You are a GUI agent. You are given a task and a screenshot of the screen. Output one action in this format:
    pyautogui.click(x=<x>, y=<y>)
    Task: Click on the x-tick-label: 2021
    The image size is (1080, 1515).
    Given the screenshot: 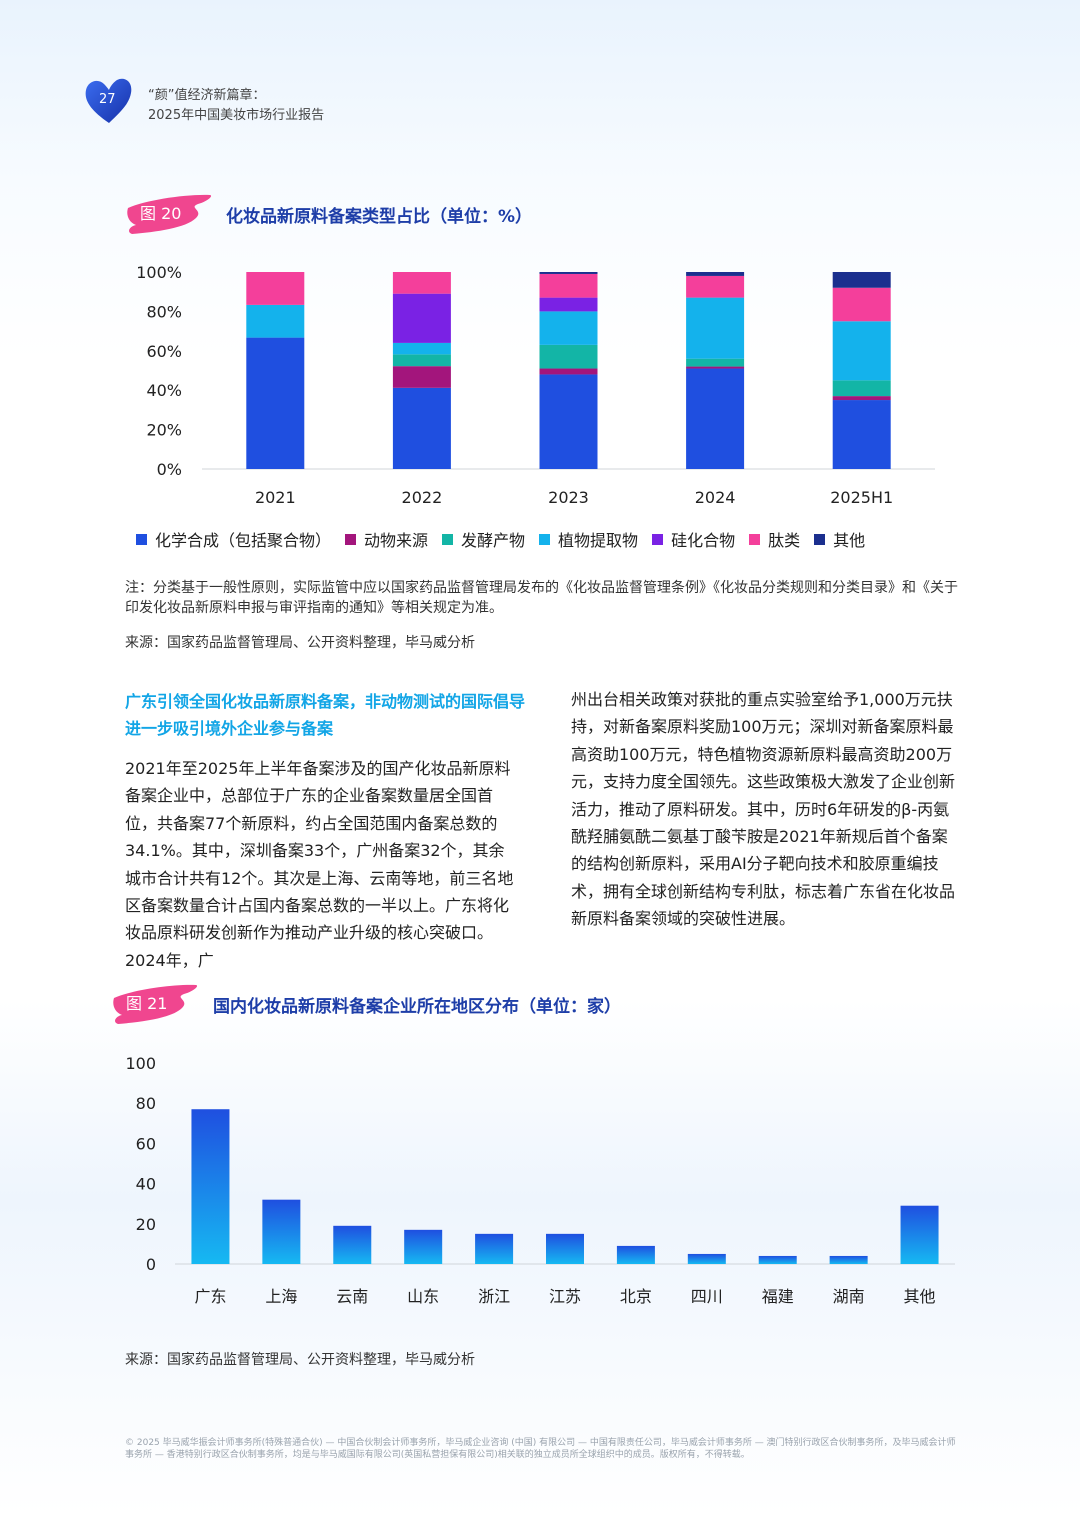 What is the action you would take?
    pyautogui.click(x=275, y=497)
    